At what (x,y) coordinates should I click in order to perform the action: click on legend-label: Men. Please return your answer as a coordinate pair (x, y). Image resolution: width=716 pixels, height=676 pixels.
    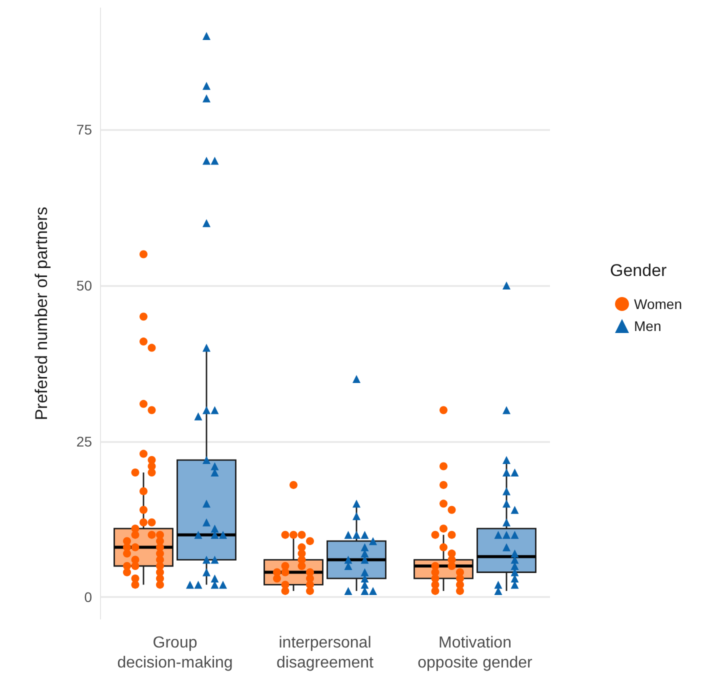
    Looking at the image, I should click on (648, 326).